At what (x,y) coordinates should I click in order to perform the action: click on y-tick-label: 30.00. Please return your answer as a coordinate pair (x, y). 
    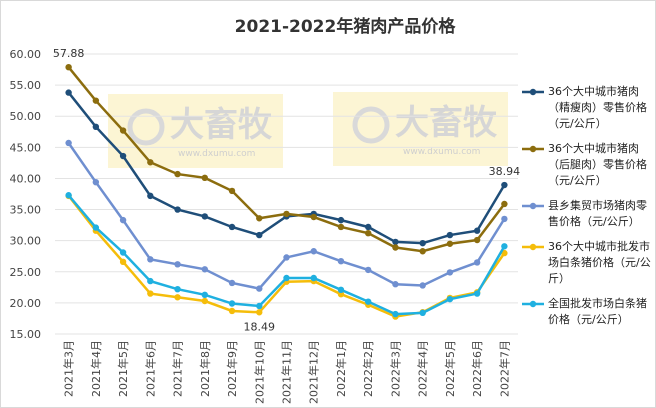
    Looking at the image, I should click on (26, 241).